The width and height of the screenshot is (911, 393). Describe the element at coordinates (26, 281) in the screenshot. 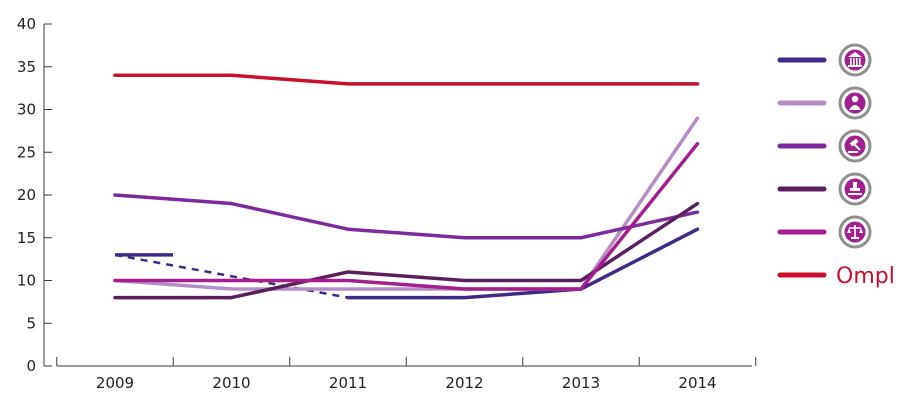

I see `y-tick-label: 10` at that location.